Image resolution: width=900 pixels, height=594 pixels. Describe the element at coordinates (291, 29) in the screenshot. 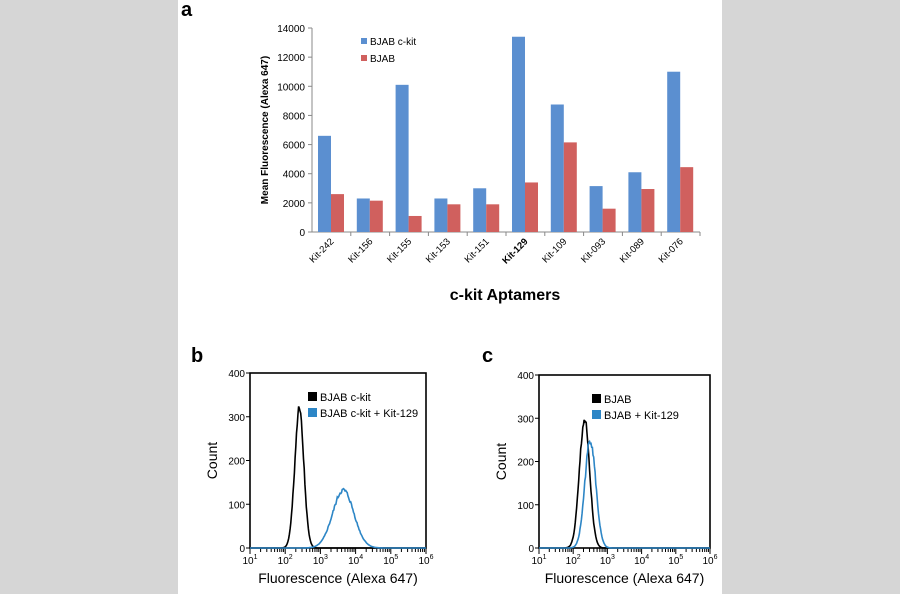

I see `y-tick-label: 14000` at that location.